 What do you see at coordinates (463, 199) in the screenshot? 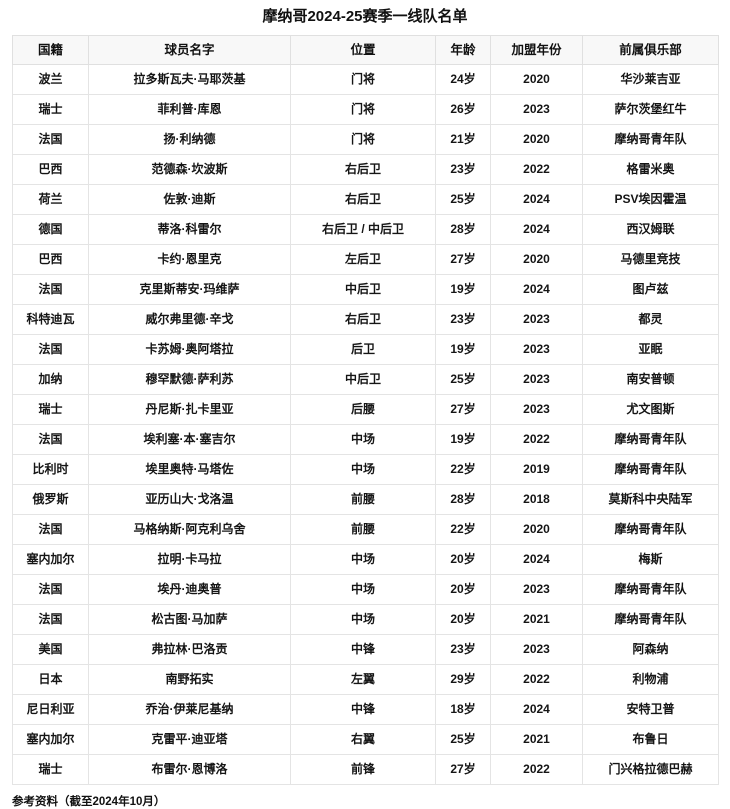
I see `cell-age: 25岁` at bounding box center [463, 199].